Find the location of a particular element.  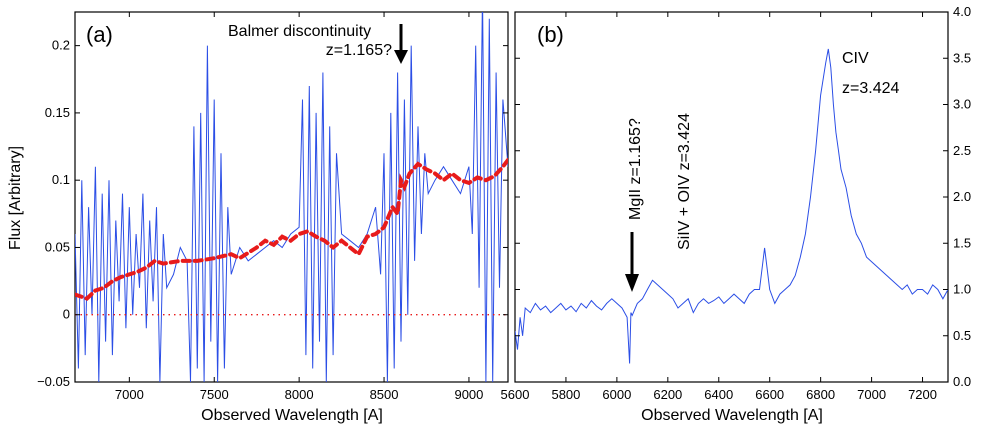

panel-a-y-tick-label: 0.2 is located at coordinates (61, 45).